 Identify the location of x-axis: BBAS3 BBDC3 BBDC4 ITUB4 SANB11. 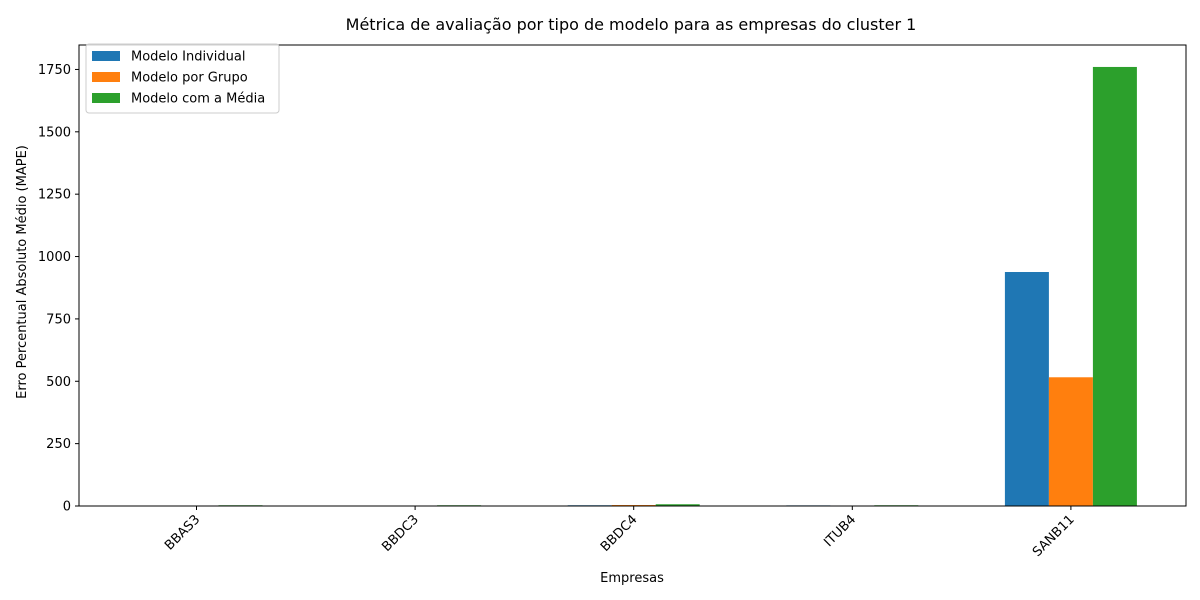
(620, 533).